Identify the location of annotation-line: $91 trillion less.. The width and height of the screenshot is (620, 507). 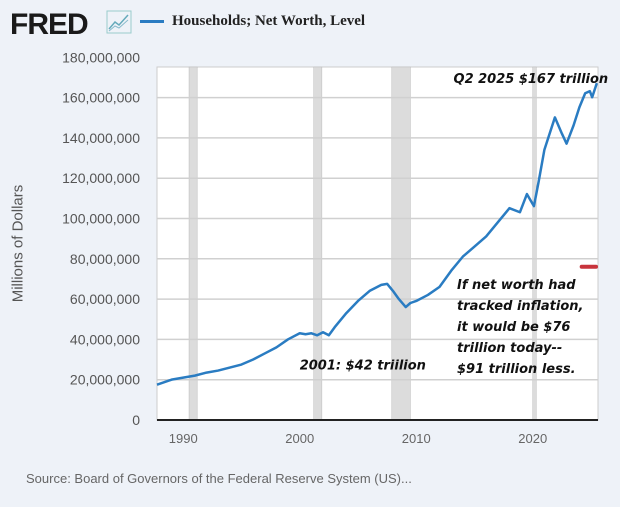
(516, 369).